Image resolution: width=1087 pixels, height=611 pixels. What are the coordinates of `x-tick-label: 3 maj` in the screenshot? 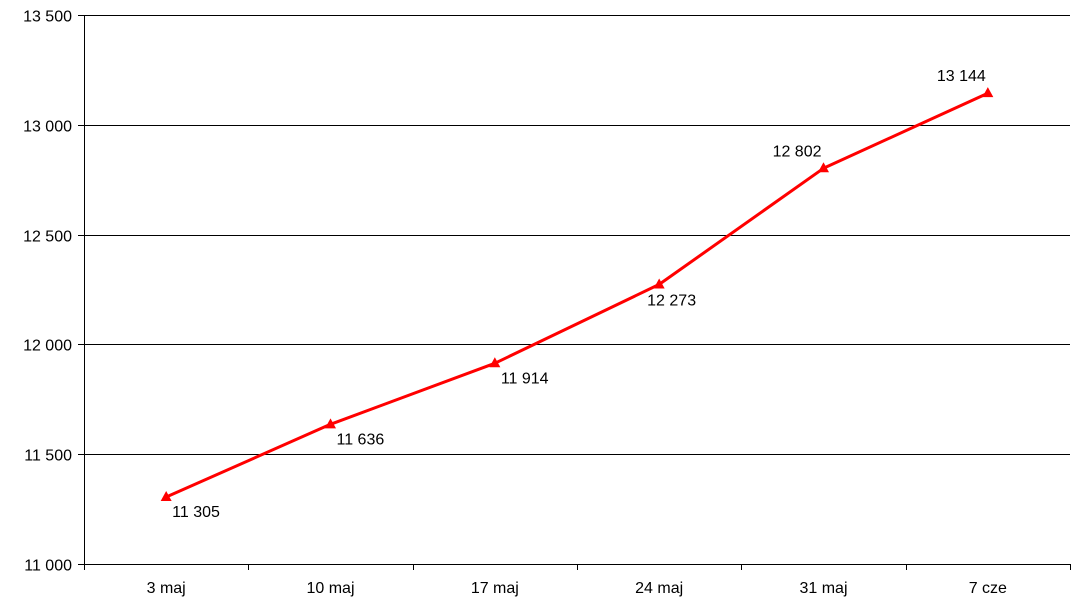 It's located at (166, 588).